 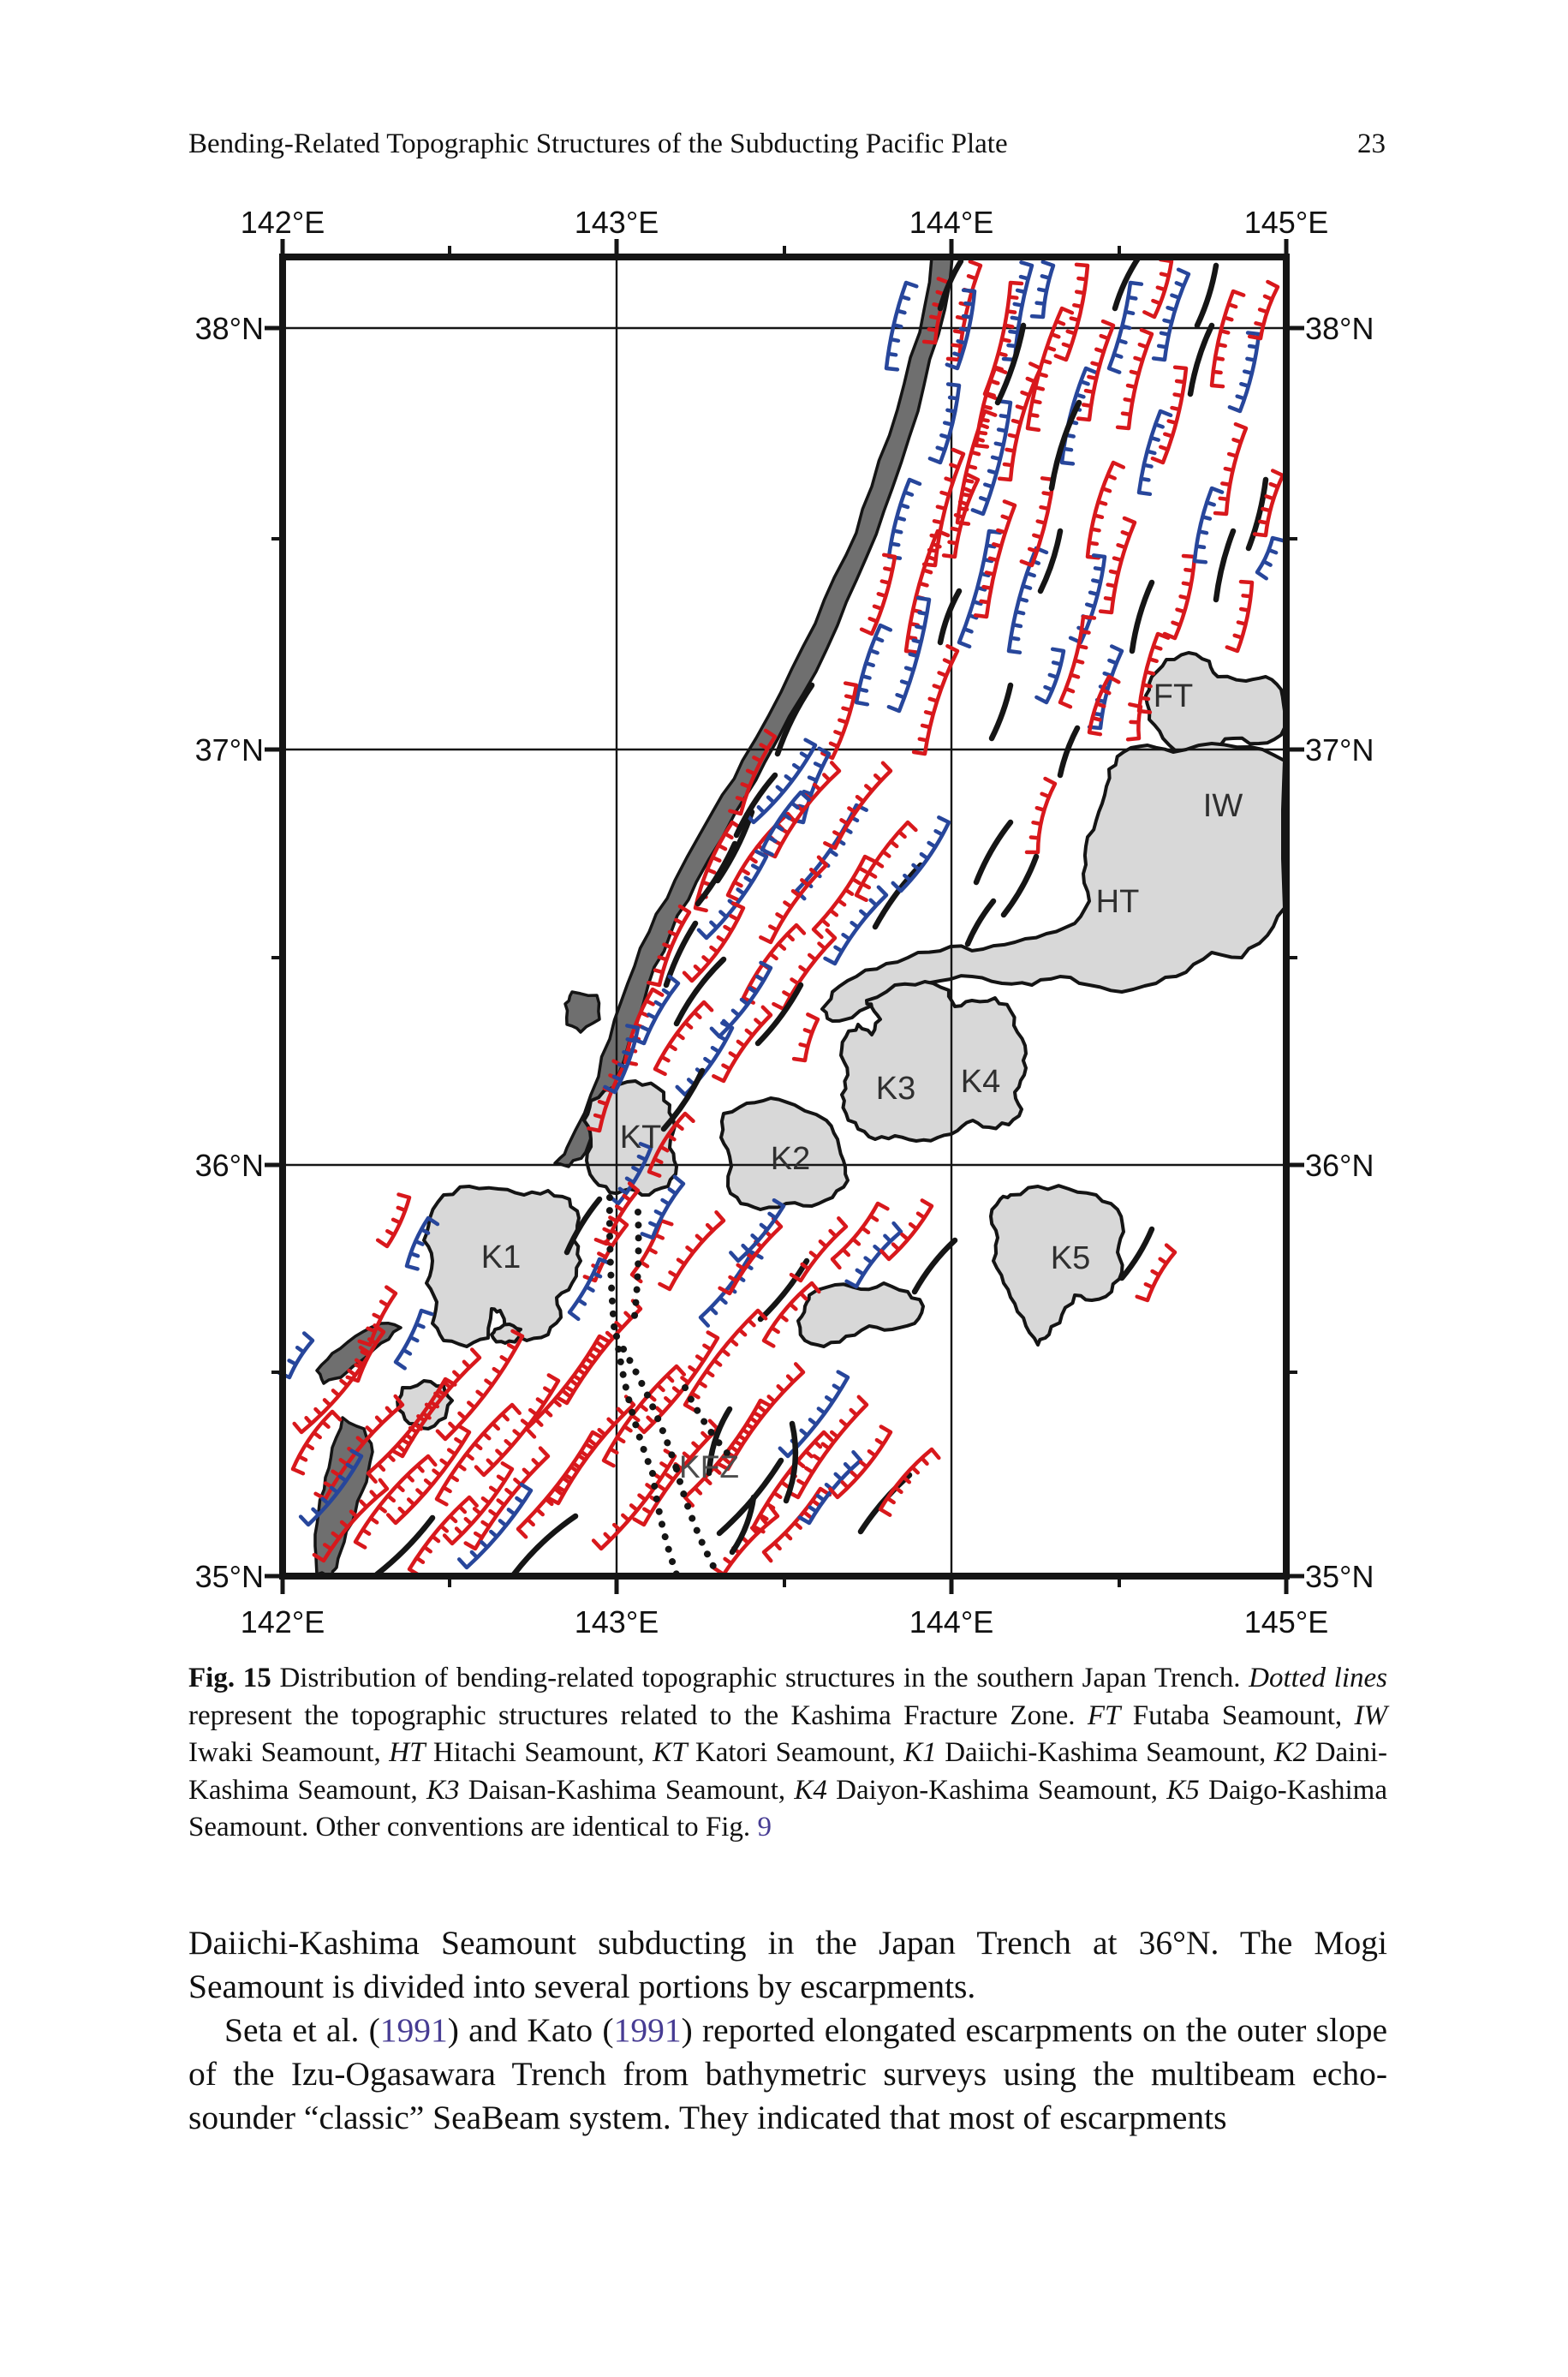 What do you see at coordinates (796, 1752) in the screenshot?
I see `text-run: Katori Seamount,` at bounding box center [796, 1752].